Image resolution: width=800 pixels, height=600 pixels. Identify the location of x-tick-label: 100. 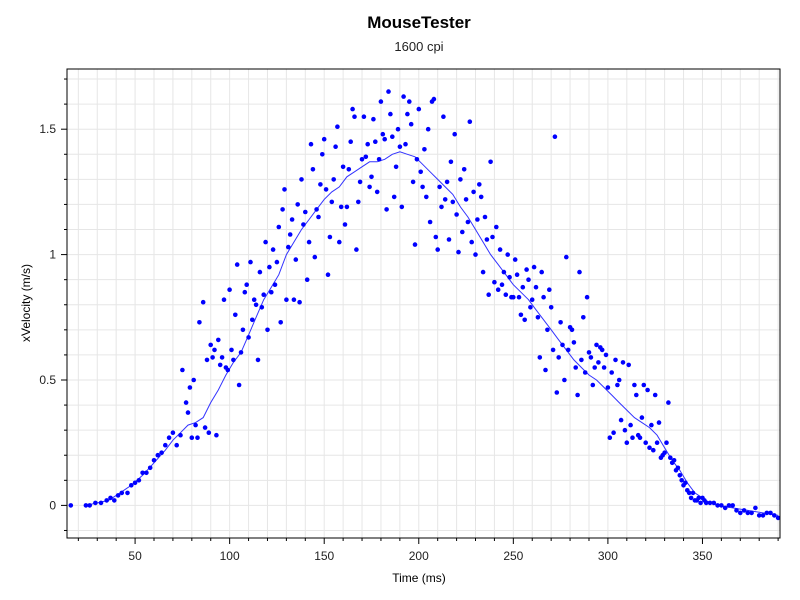
(230, 556).